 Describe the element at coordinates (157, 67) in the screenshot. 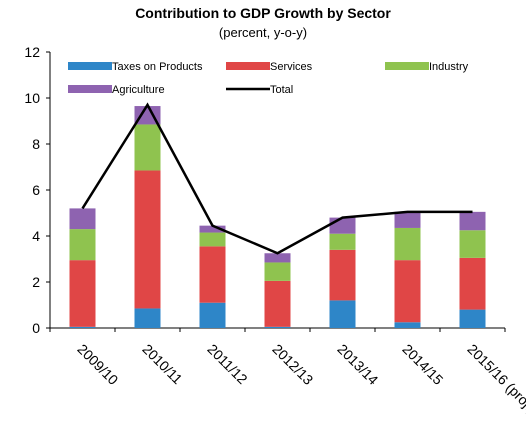

I see `legend-label-taxes-on-products: Taxes on Products` at that location.